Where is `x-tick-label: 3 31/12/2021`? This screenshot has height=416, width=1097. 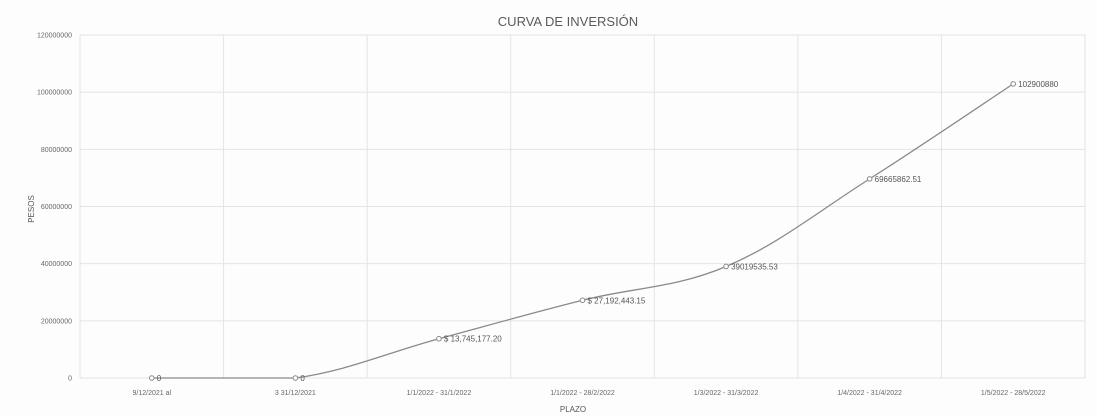
x-tick-label: 3 31/12/2021 is located at coordinates (295, 393).